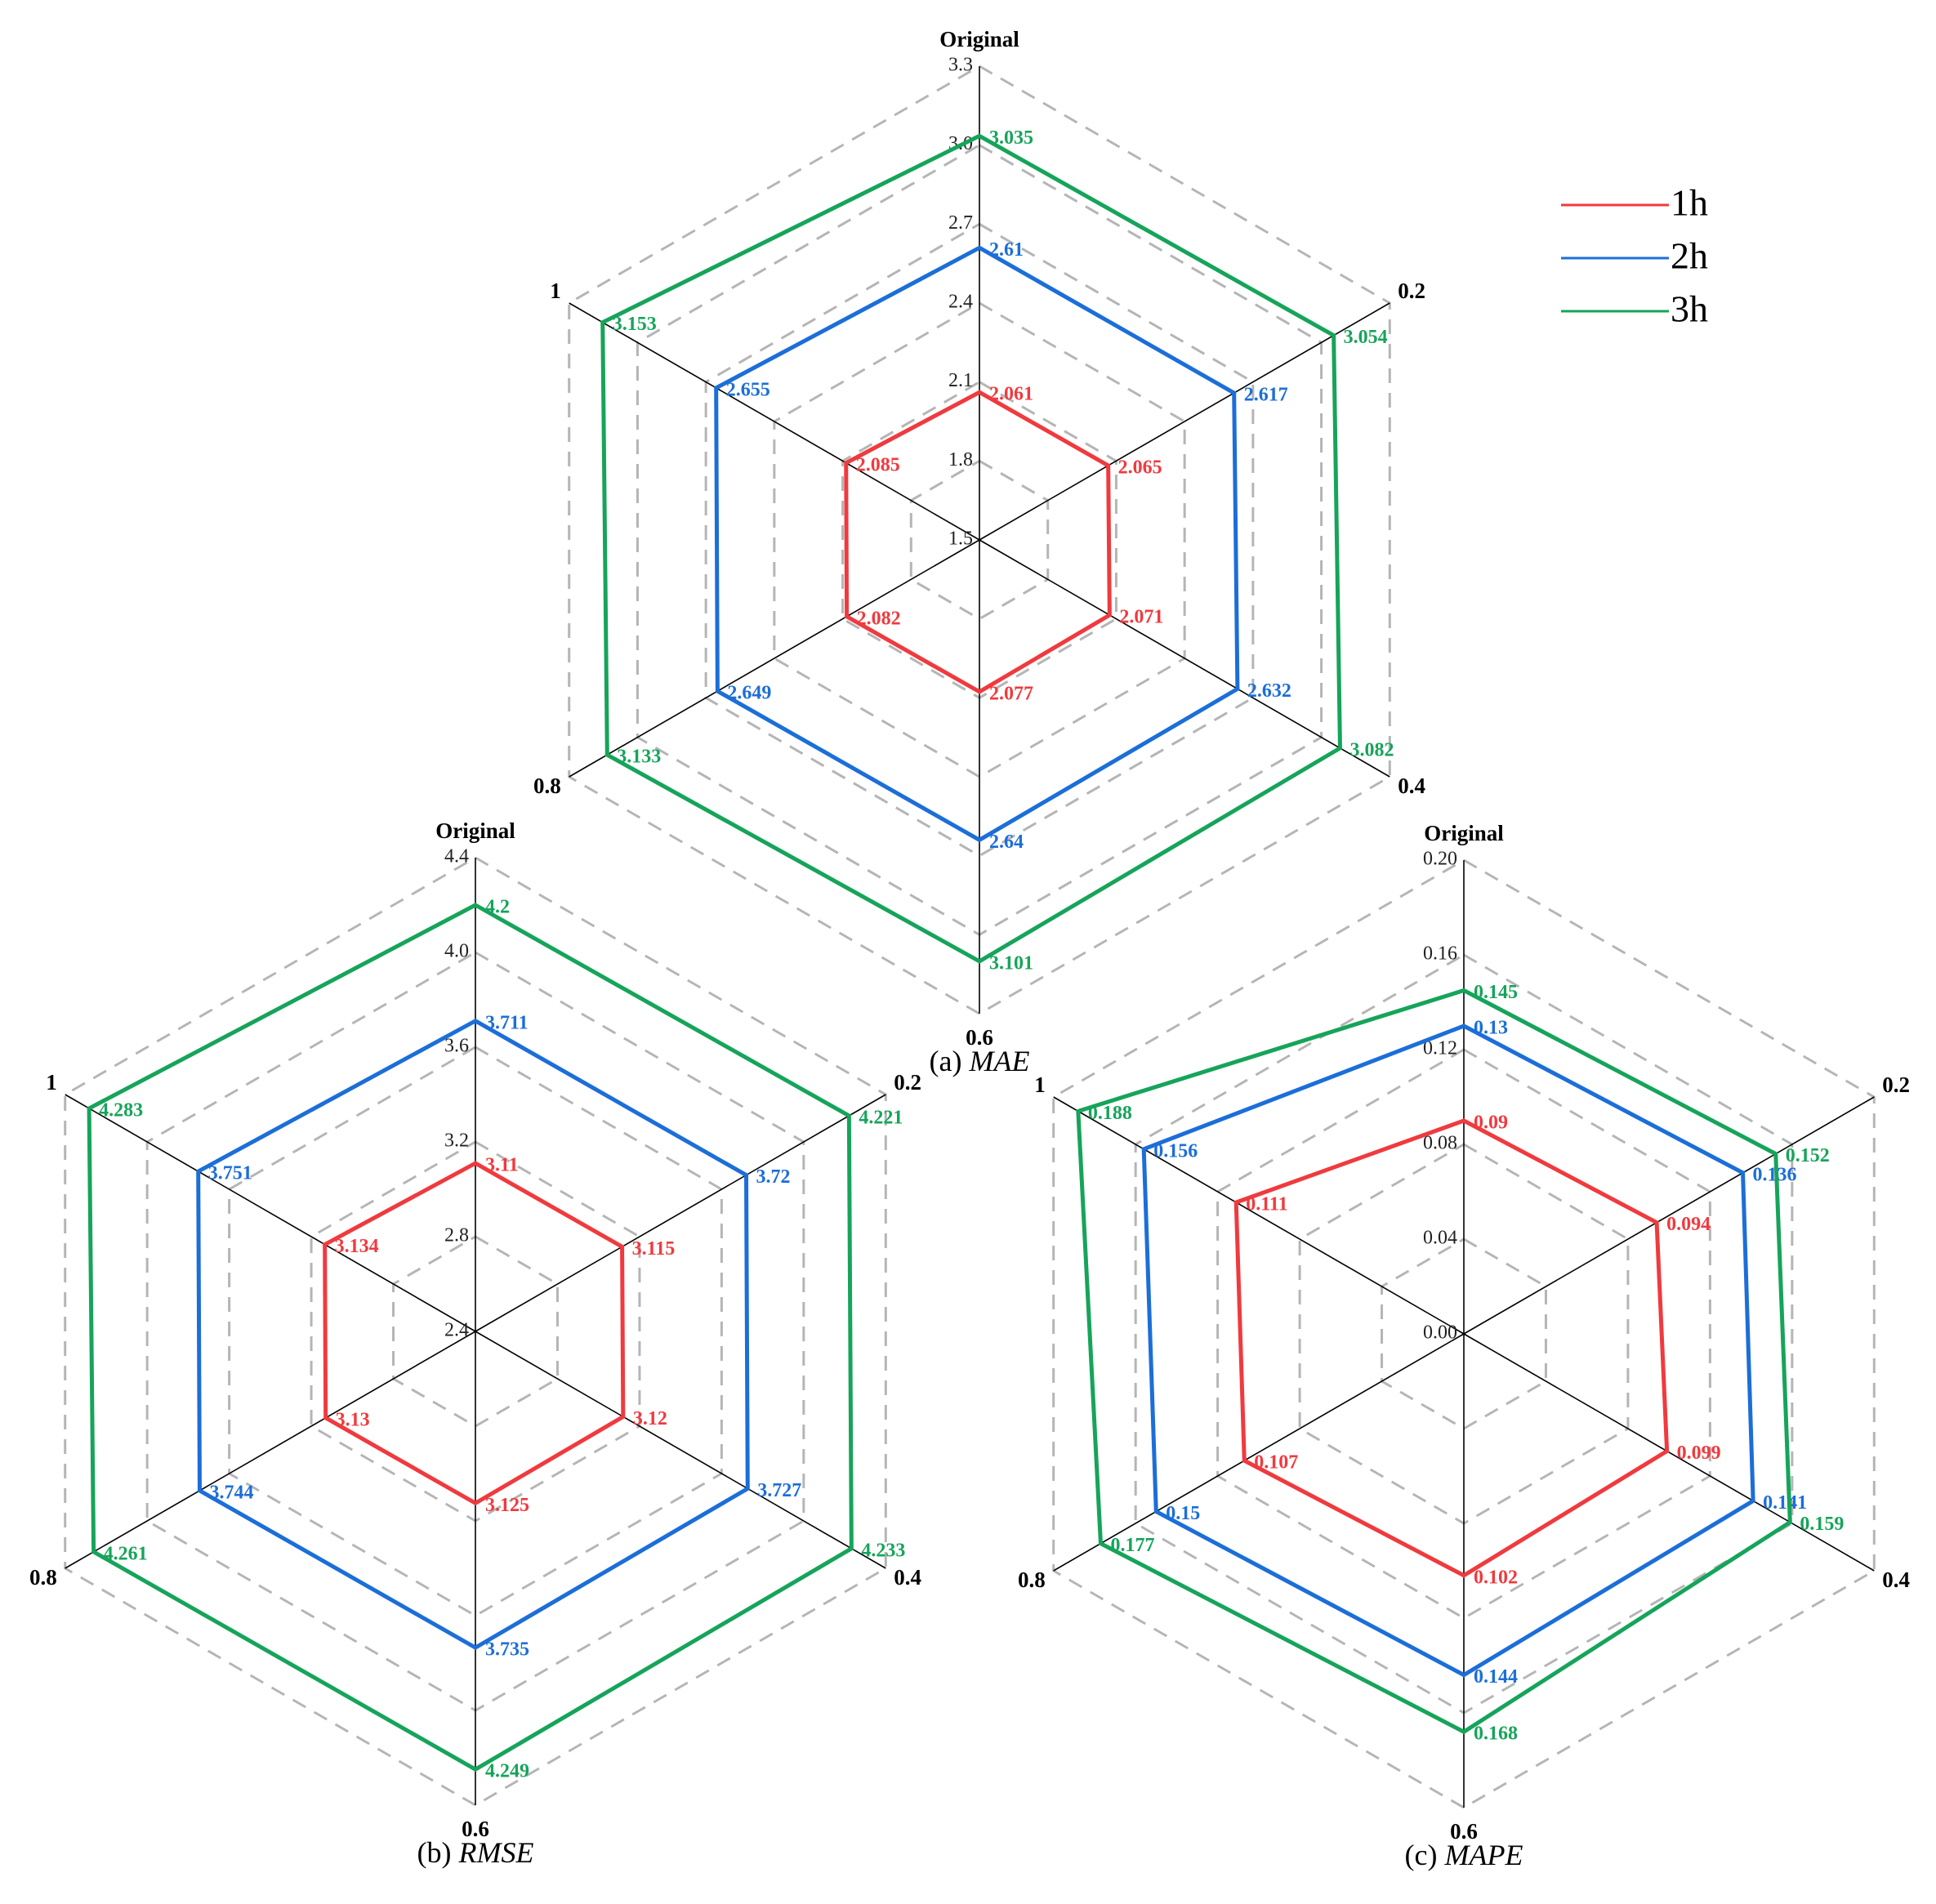 This screenshot has width=1936, height=1904. Describe the element at coordinates (748, 390) in the screenshot. I see `value-label: 2.655` at that location.